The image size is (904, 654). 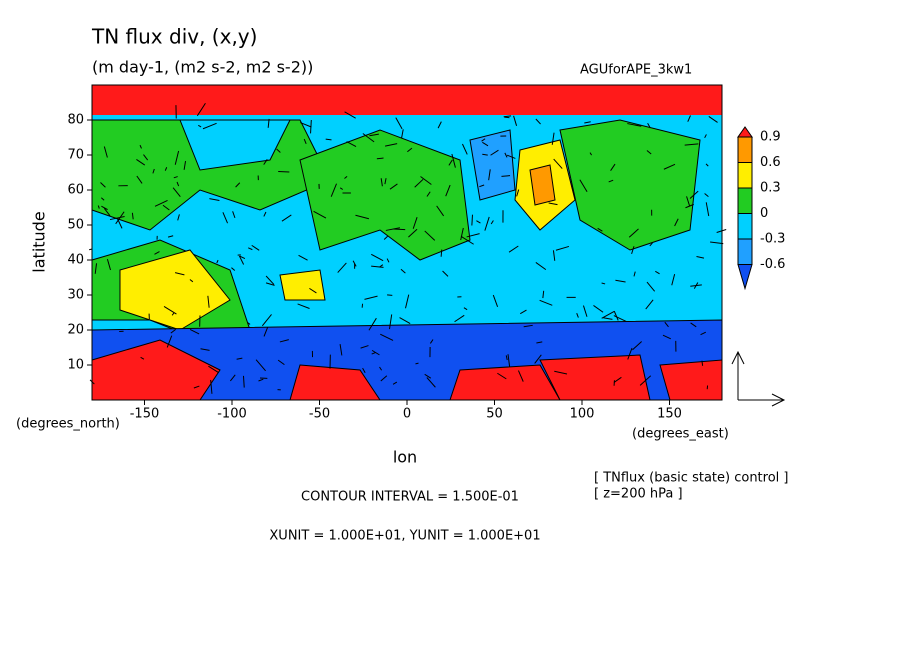 I want to click on y-tick-label: 60, so click(x=75, y=190).